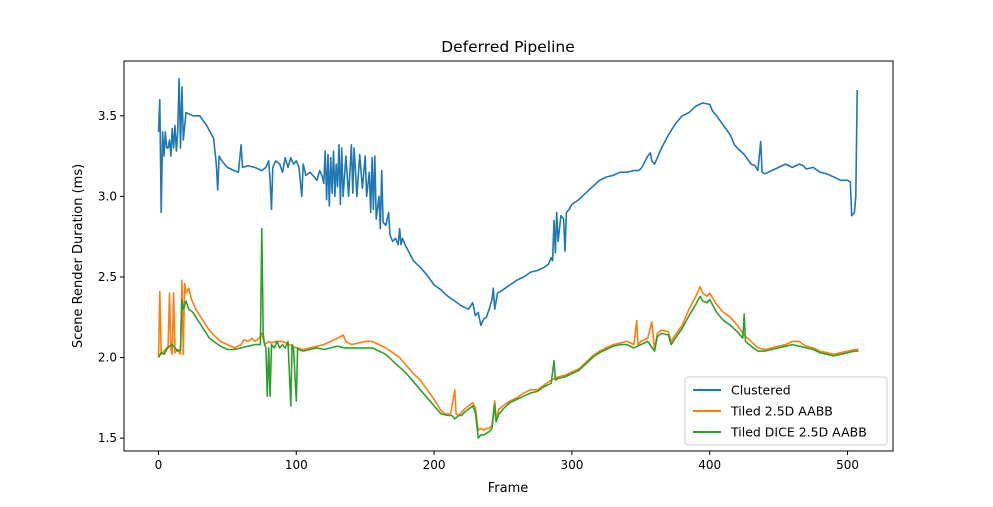 Image resolution: width=993 pixels, height=507 pixels. I want to click on y-axis: 1.5 2.0 2.5 3.0 3.5, so click(111, 277).